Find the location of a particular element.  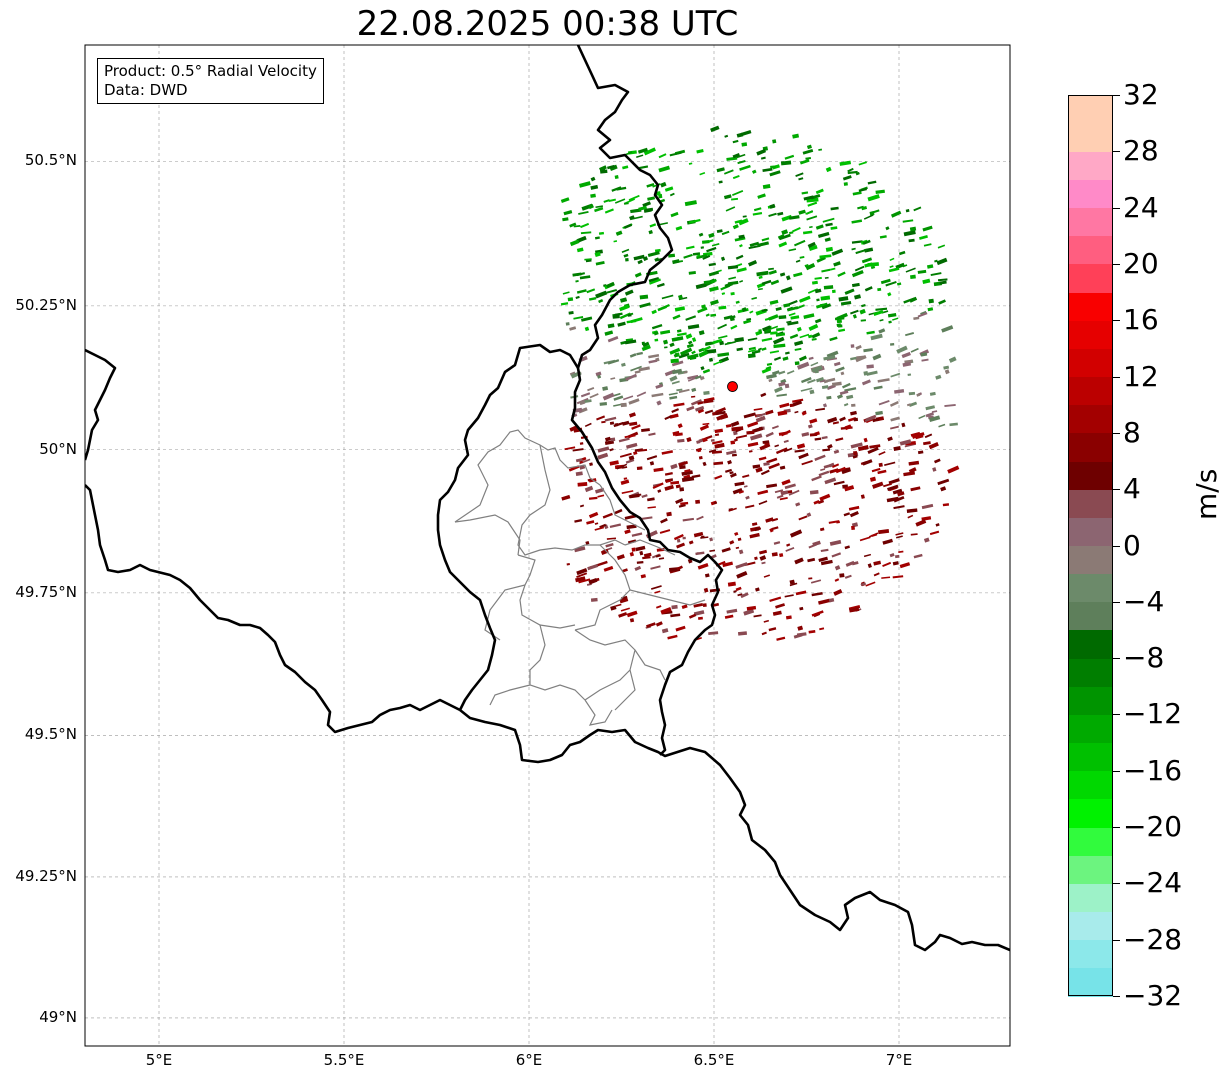

colorbar-segment is located at coordinates (1090, 757).